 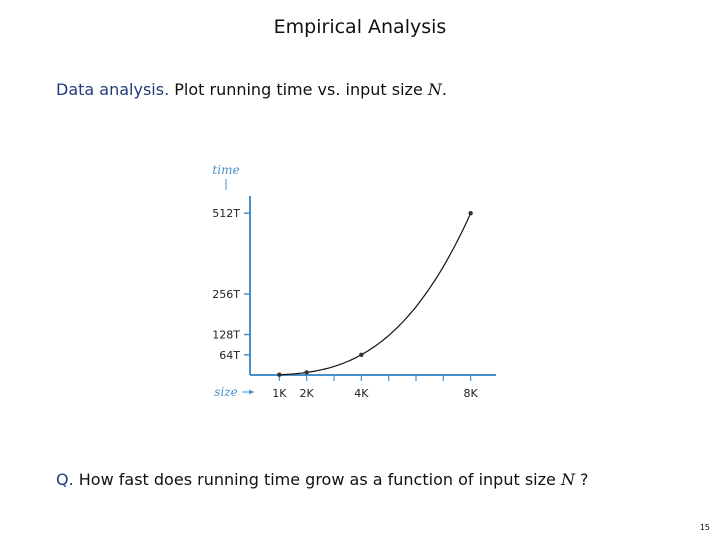 I want to click on x-tick-label: 8K, so click(x=471, y=393).